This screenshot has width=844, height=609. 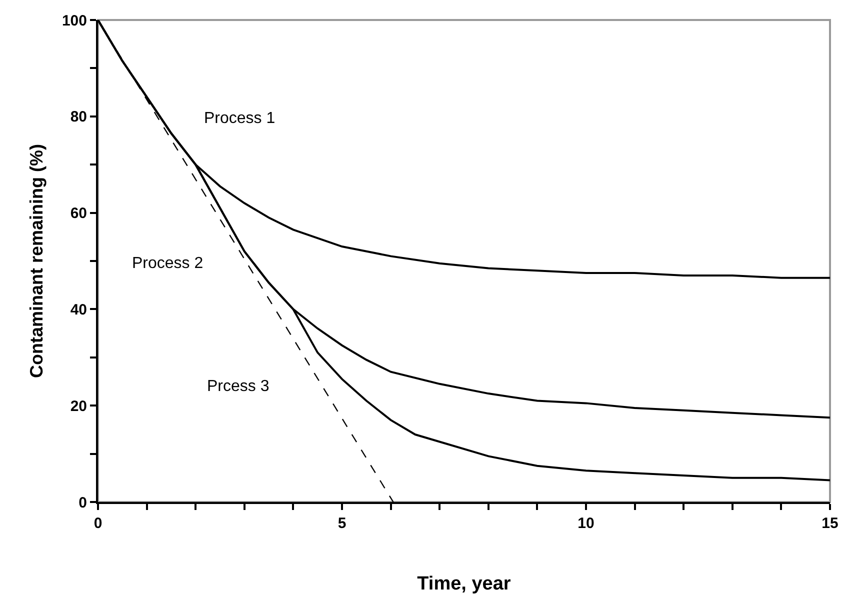 What do you see at coordinates (98, 523) in the screenshot?
I see `x-tick-label: 0` at bounding box center [98, 523].